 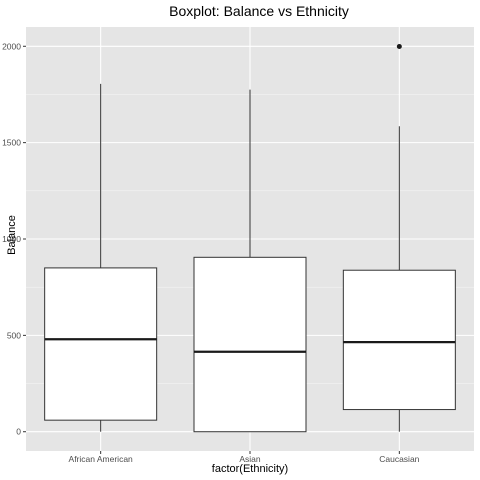 What do you see at coordinates (399, 459) in the screenshot?
I see `x-tick-label: Caucasian` at bounding box center [399, 459].